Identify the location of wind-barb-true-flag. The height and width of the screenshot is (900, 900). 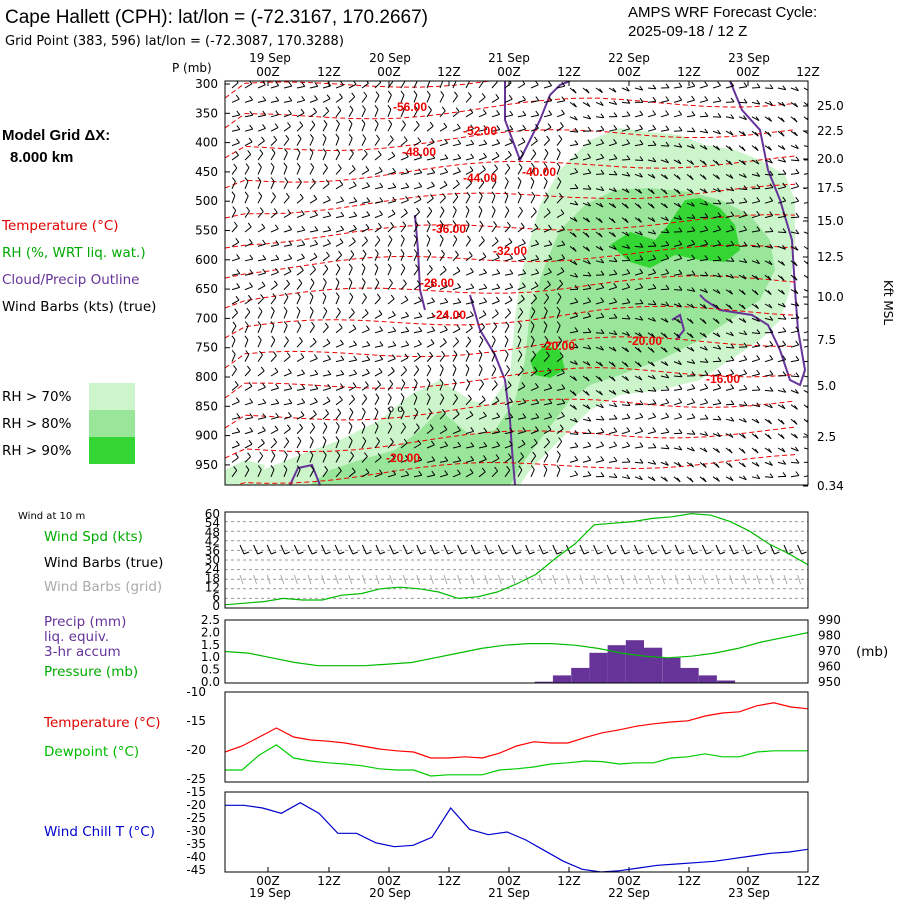
(478, 553).